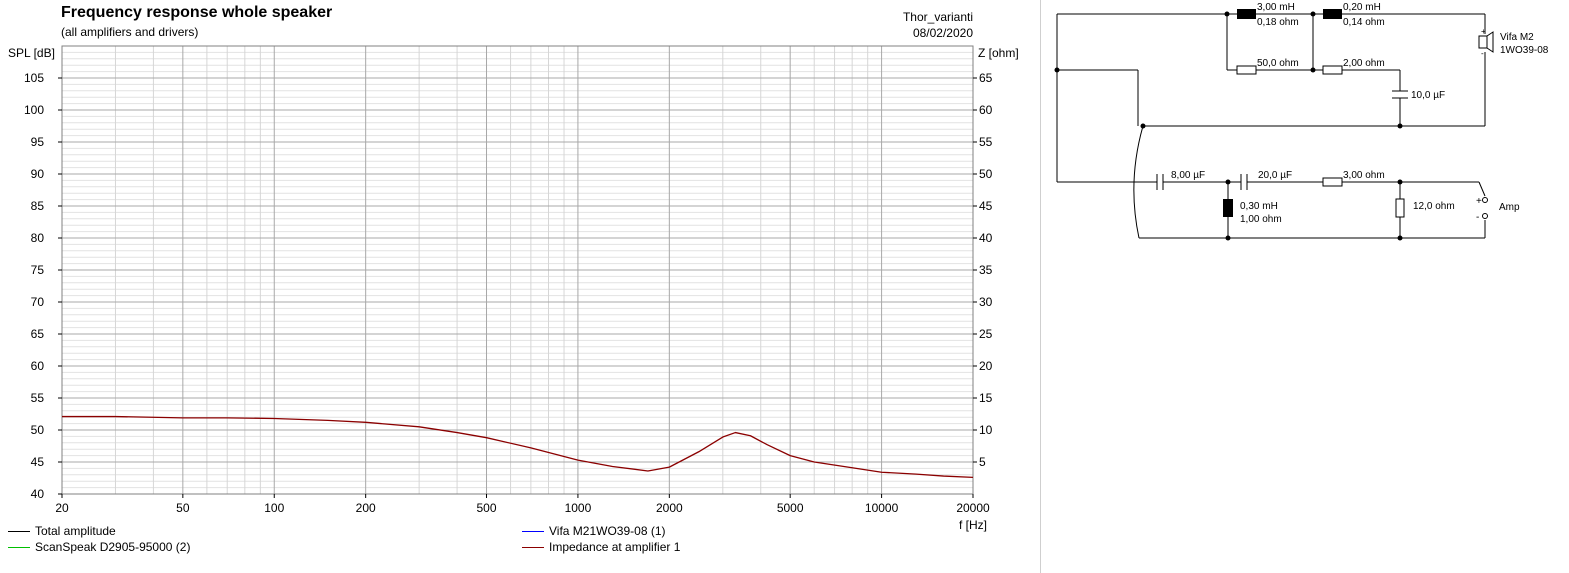 Image resolution: width=1569 pixels, height=573 pixels. I want to click on legend-item-vifa: Vifa M21WO39-08 (1), so click(594, 531).